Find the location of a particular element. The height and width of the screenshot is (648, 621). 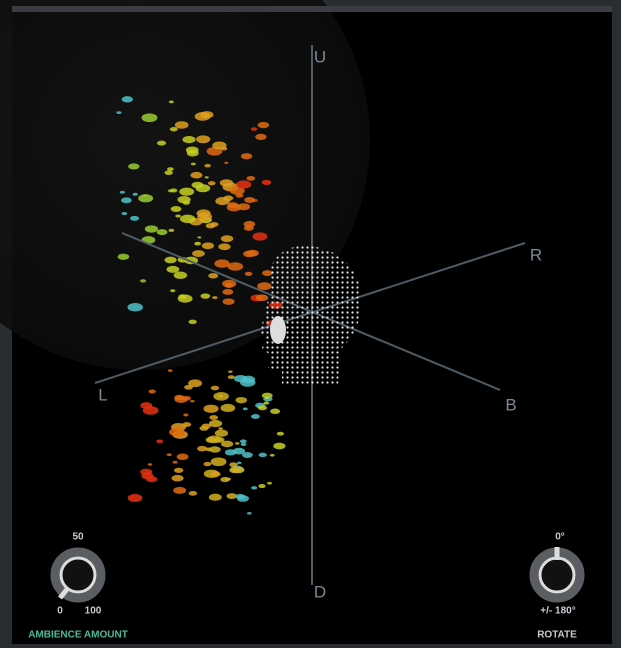

axis-label: R is located at coordinates (536, 254).